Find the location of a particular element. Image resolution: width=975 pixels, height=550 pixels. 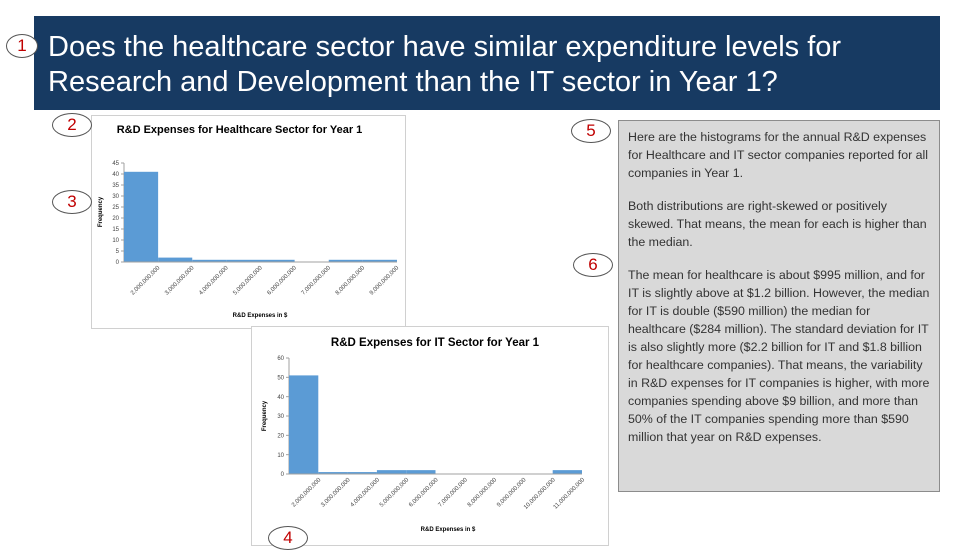

healthcare-x-tick-label: 5,000,000,000 is located at coordinates (248, 281).